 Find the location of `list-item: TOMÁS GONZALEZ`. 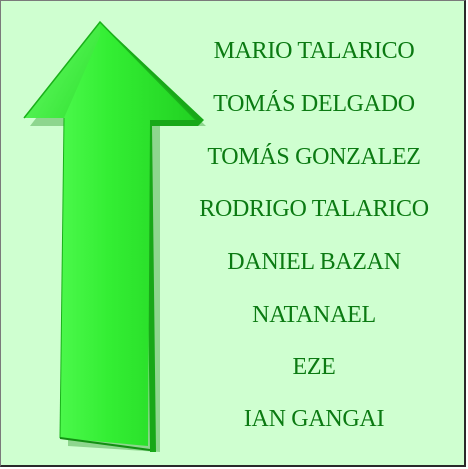

list-item: TOMÁS GONZALEZ is located at coordinates (314, 157).